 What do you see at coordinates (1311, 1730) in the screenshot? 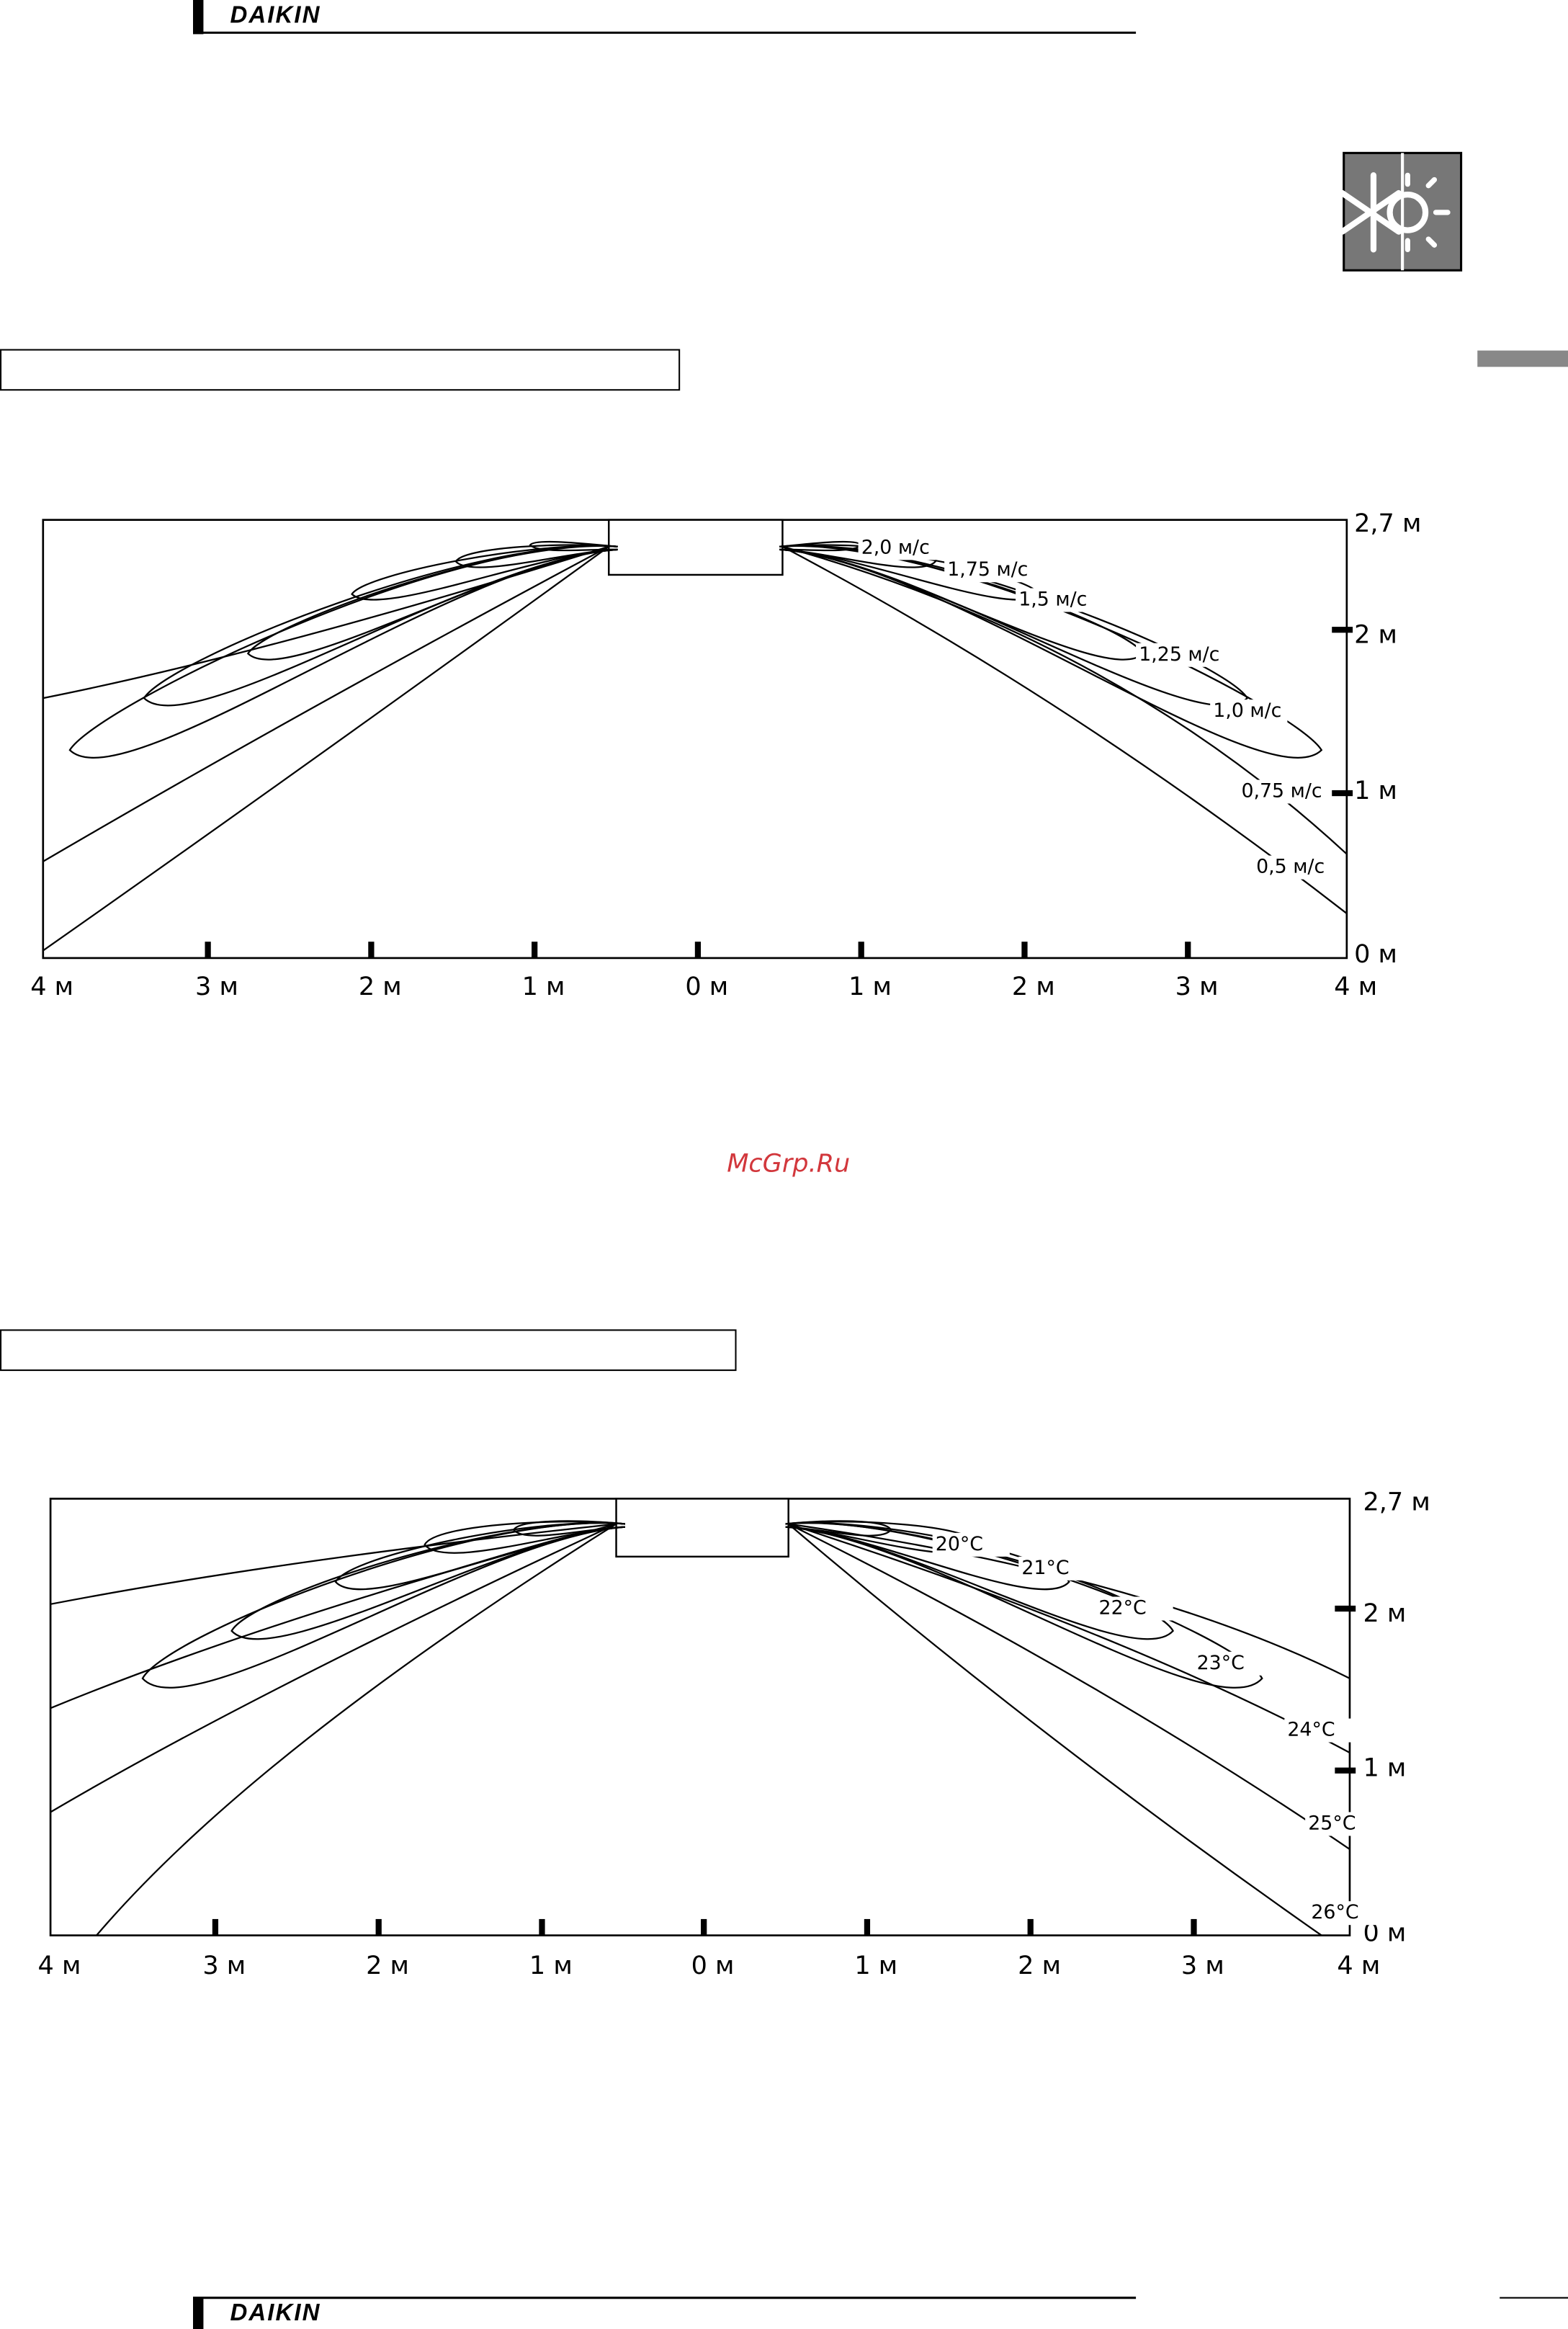
I see `contour-label: 24°C` at bounding box center [1311, 1730].